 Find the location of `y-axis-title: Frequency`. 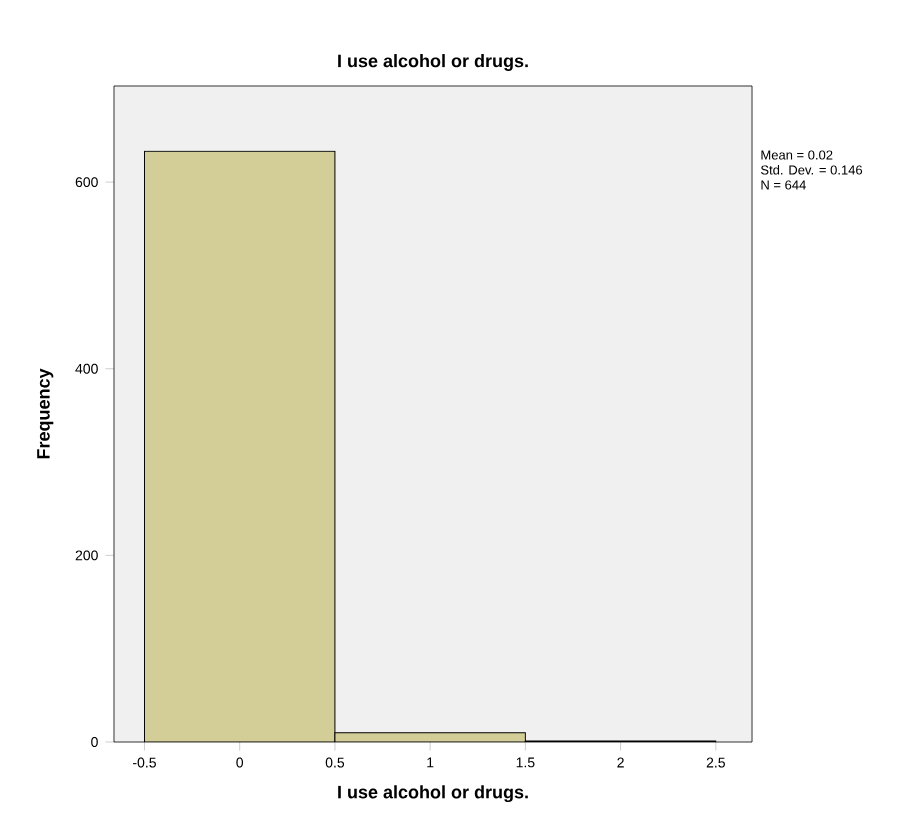

y-axis-title: Frequency is located at coordinates (45, 413).